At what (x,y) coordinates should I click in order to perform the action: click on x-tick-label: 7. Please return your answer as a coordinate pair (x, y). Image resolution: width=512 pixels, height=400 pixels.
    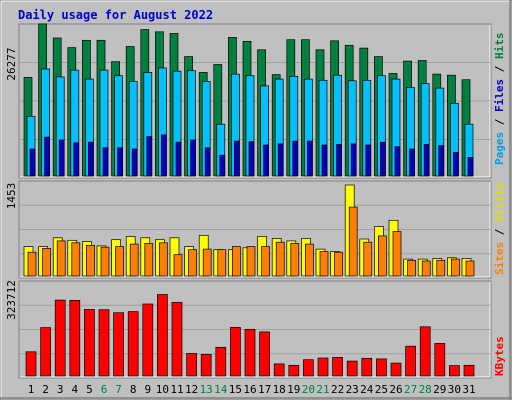
    Looking at the image, I should click on (118, 389).